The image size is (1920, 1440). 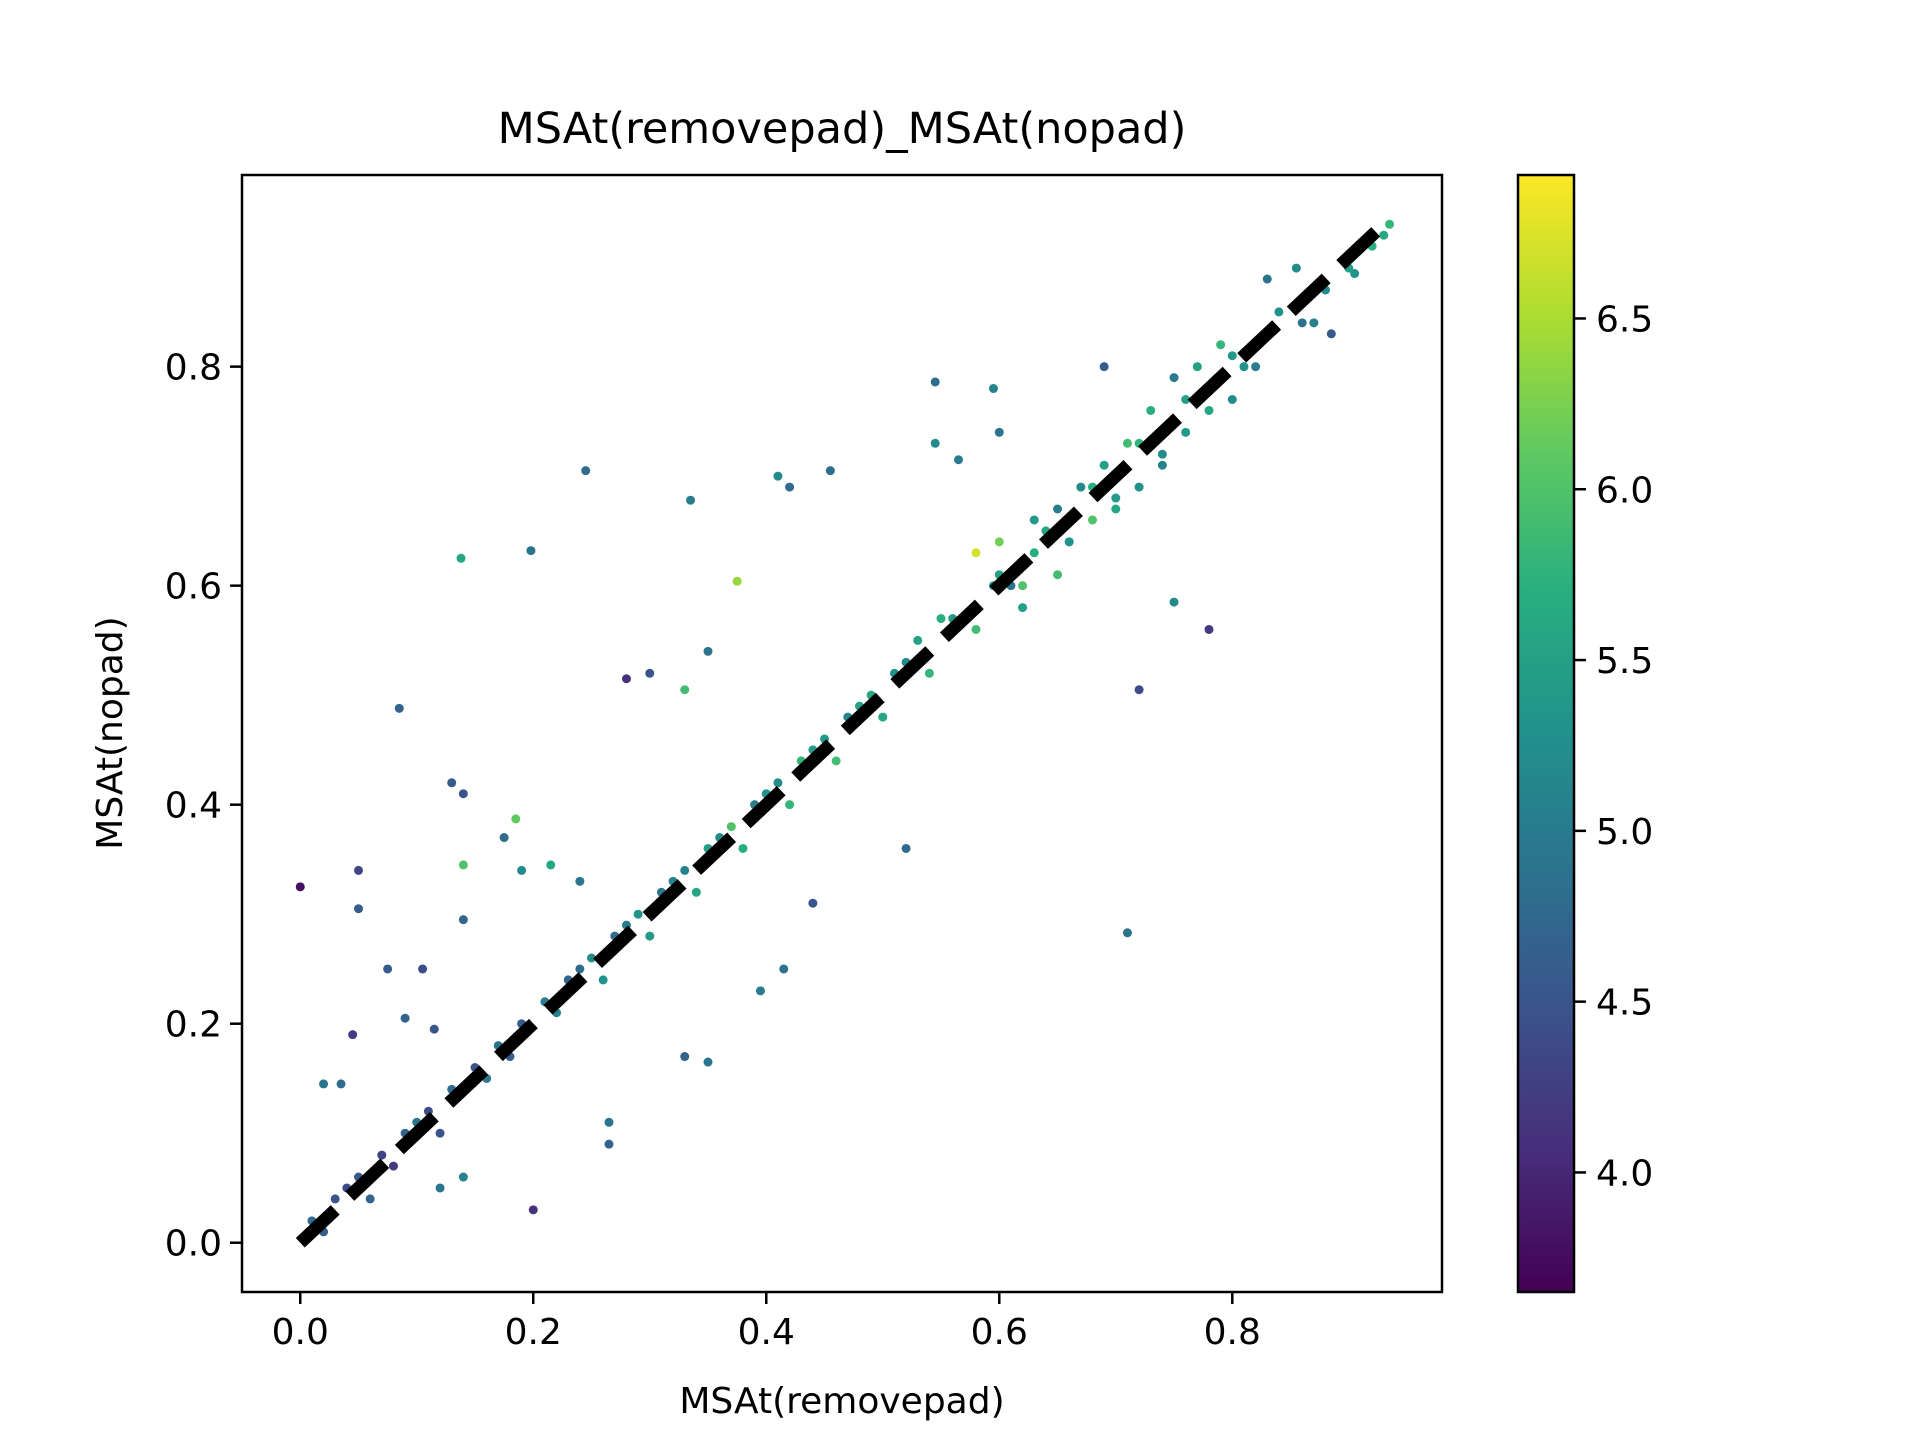 What do you see at coordinates (193, 368) in the screenshot?
I see `y-tick-label: 0.8` at bounding box center [193, 368].